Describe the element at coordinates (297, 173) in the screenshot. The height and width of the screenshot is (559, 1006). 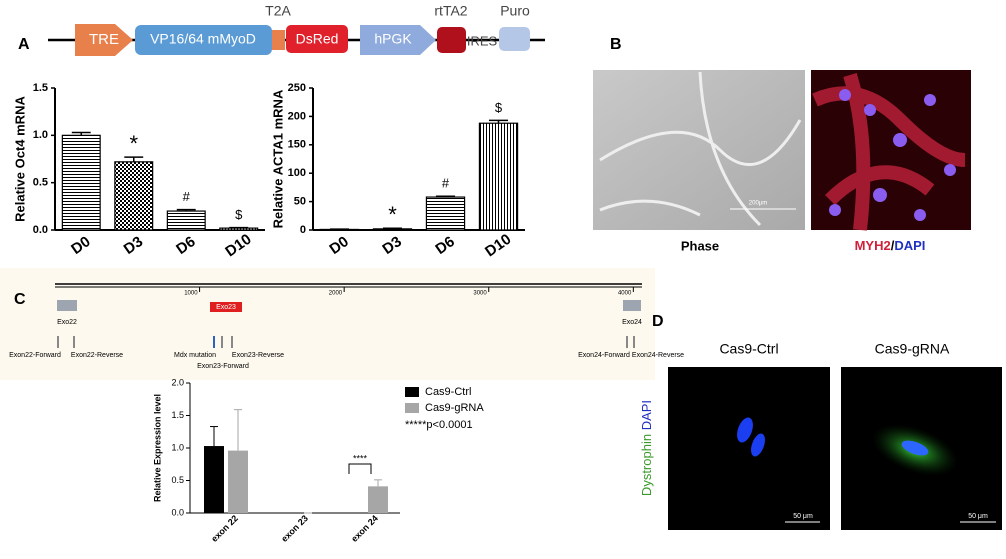
I see `y-tick-label: 100` at that location.